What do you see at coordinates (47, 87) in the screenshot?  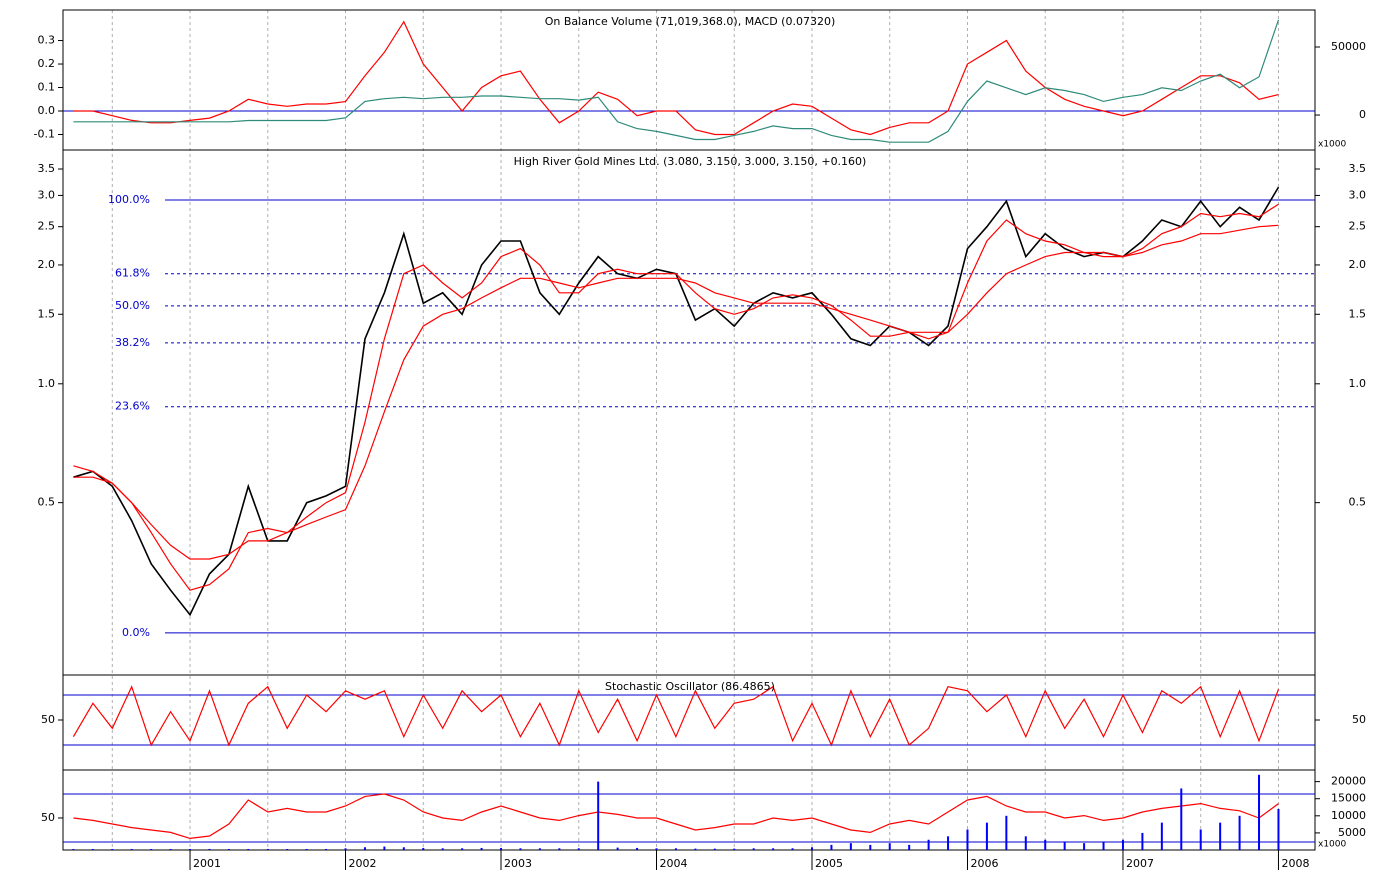 I see `y-tick-label: 0.1` at bounding box center [47, 87].